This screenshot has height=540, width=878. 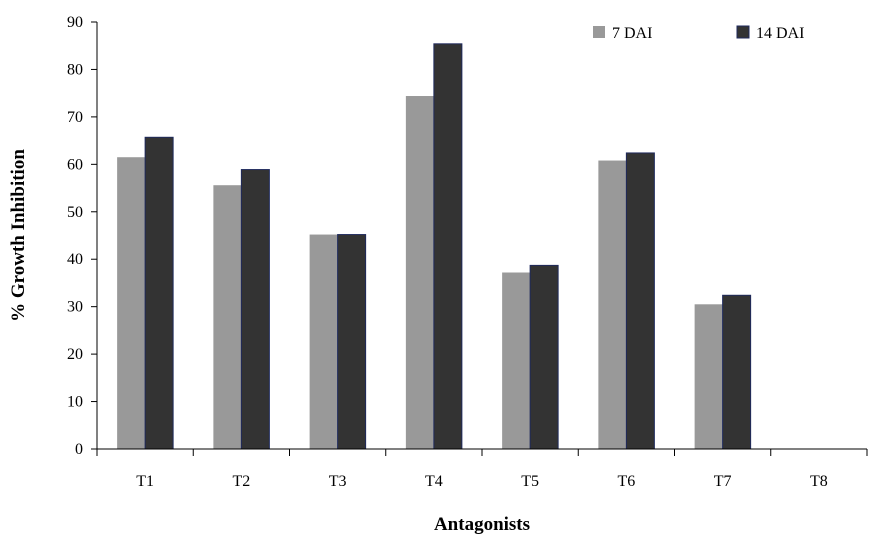 I want to click on y-tick-label: 0, so click(x=79, y=449).